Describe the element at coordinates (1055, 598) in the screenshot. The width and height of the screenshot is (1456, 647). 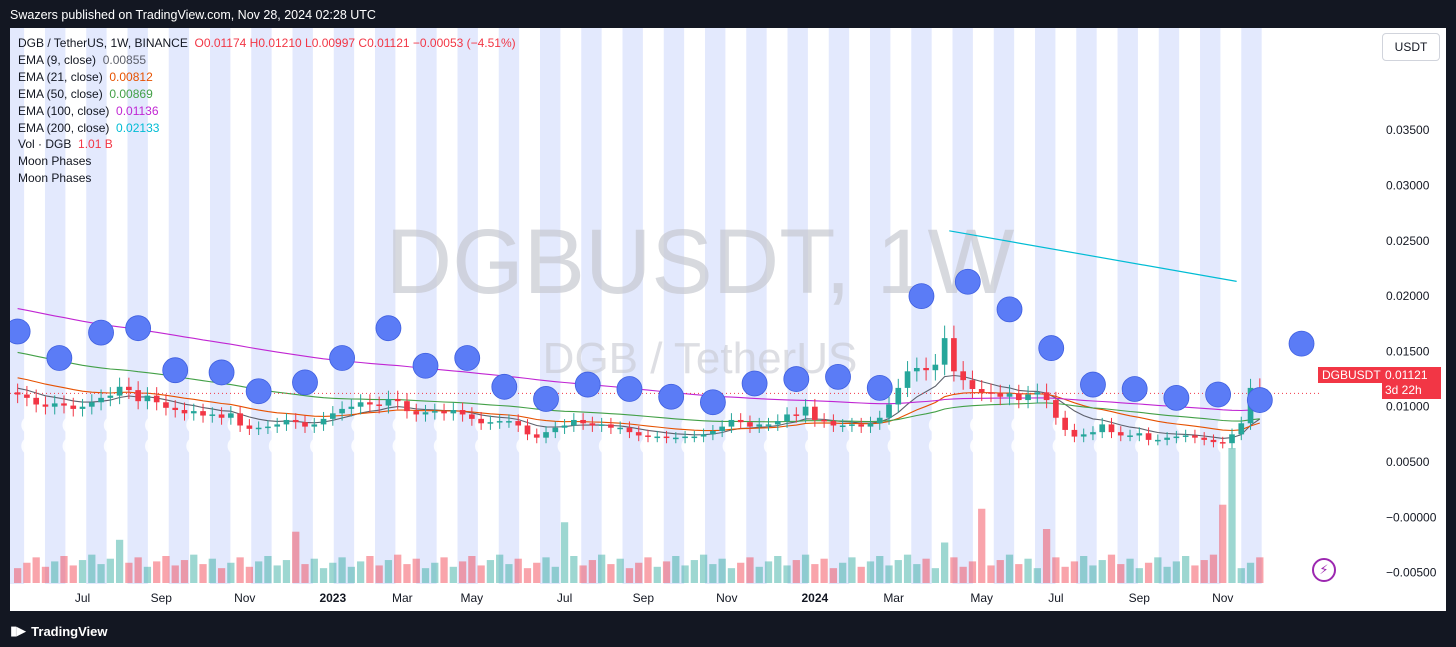
I see `time-tick-label: Jul` at that location.